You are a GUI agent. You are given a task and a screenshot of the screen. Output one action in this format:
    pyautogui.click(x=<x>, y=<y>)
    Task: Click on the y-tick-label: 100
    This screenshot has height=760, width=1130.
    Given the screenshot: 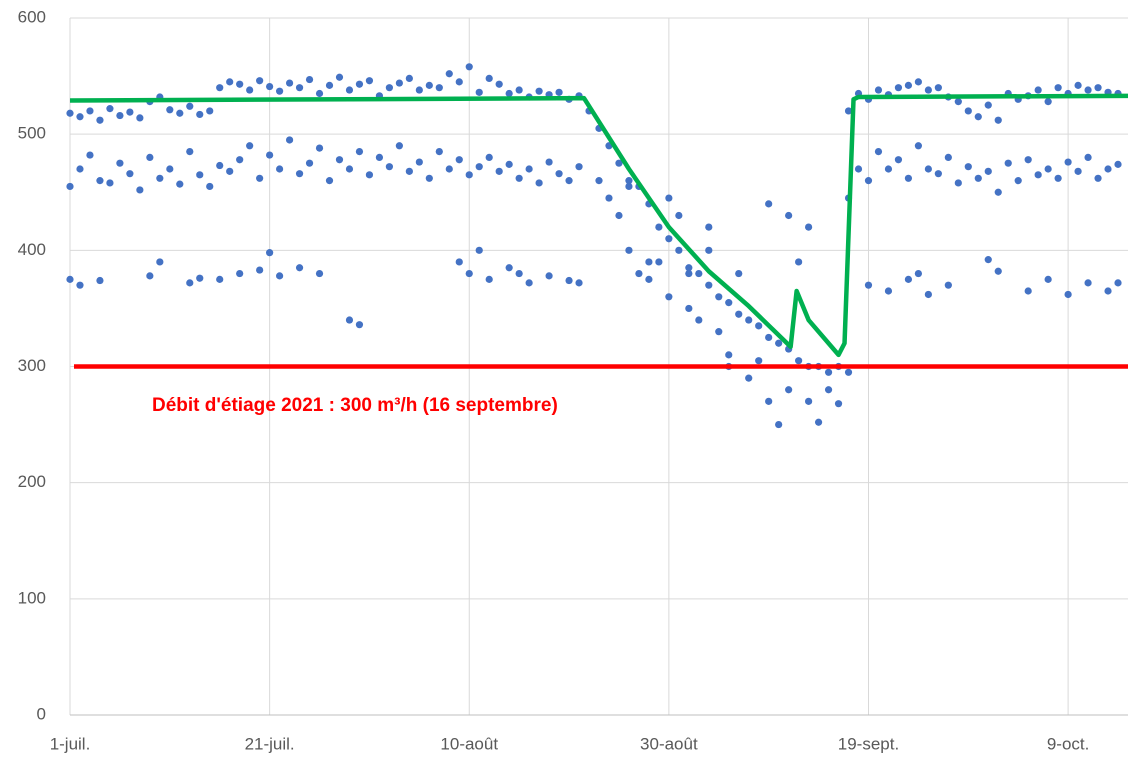 What is the action you would take?
    pyautogui.click(x=32, y=597)
    